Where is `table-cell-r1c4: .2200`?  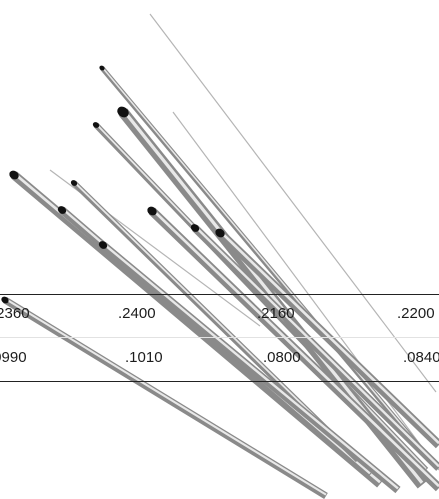 table-cell-r1c4: .2200 is located at coordinates (416, 313).